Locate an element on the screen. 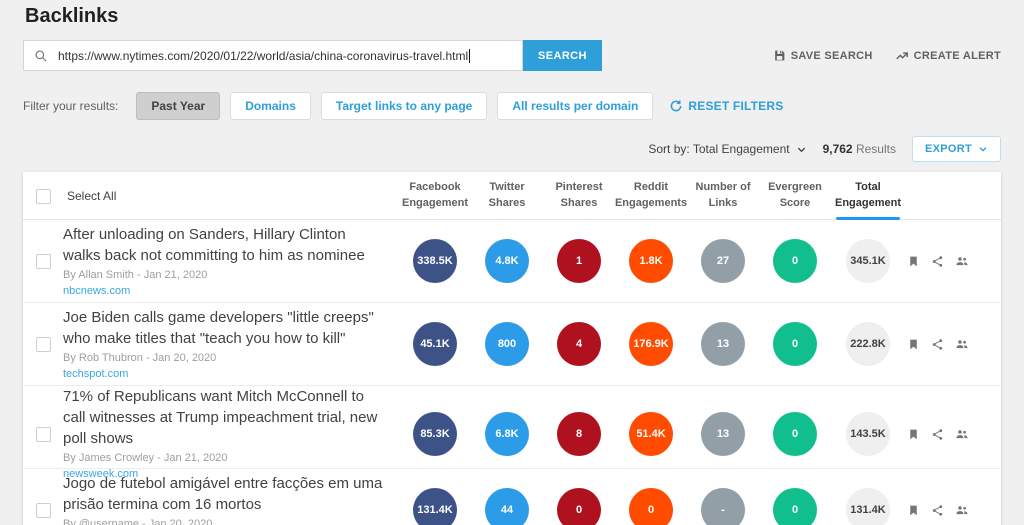  trending-up-icon is located at coordinates (901, 55).